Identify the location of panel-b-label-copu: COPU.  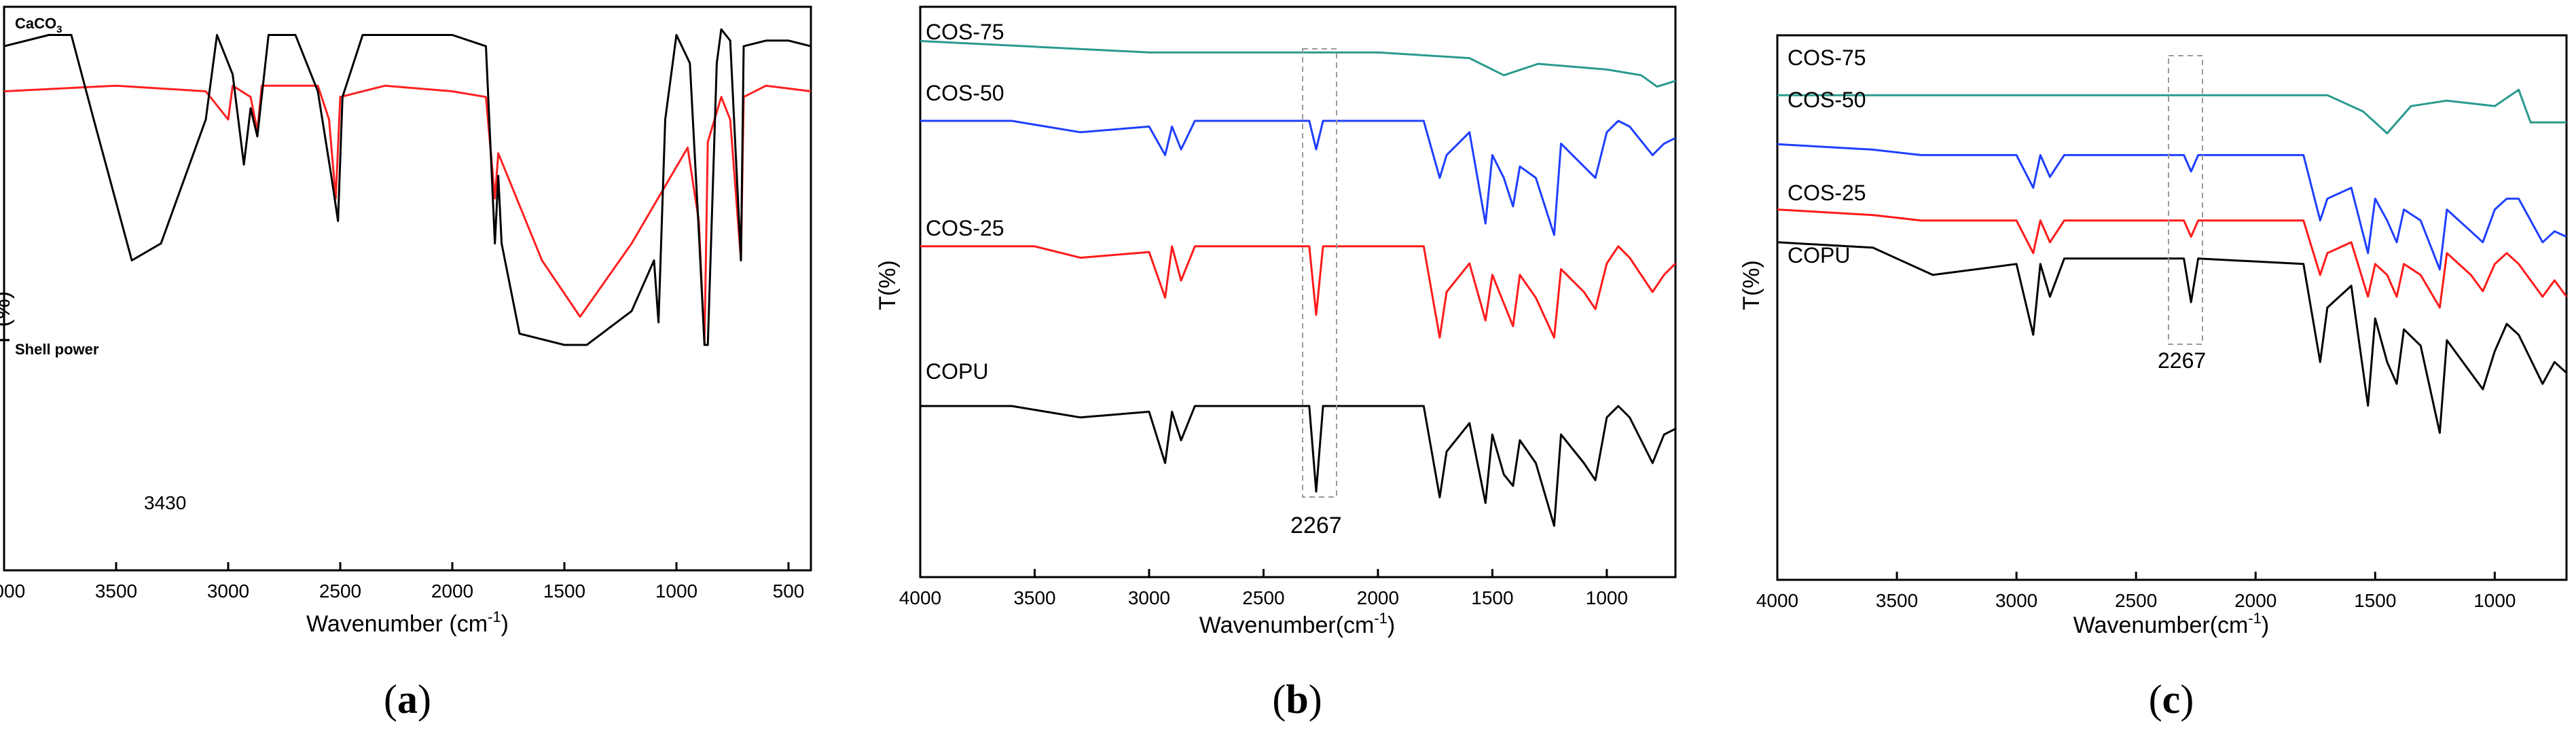
(957, 372).